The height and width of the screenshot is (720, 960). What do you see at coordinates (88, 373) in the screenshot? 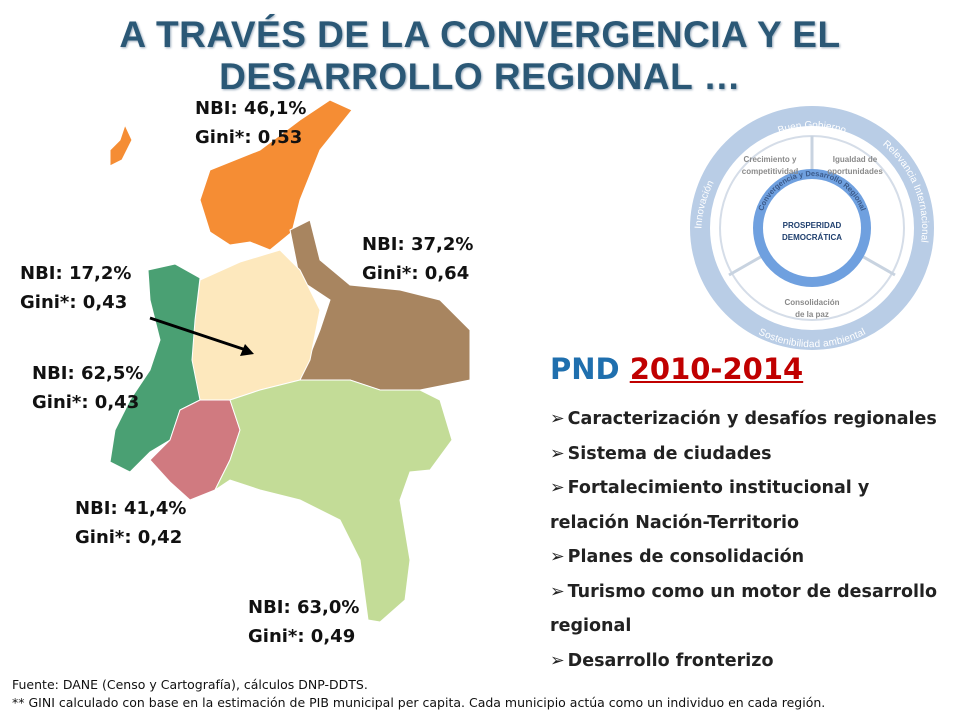
I see `nbi: NBI: 62,5%` at bounding box center [88, 373].